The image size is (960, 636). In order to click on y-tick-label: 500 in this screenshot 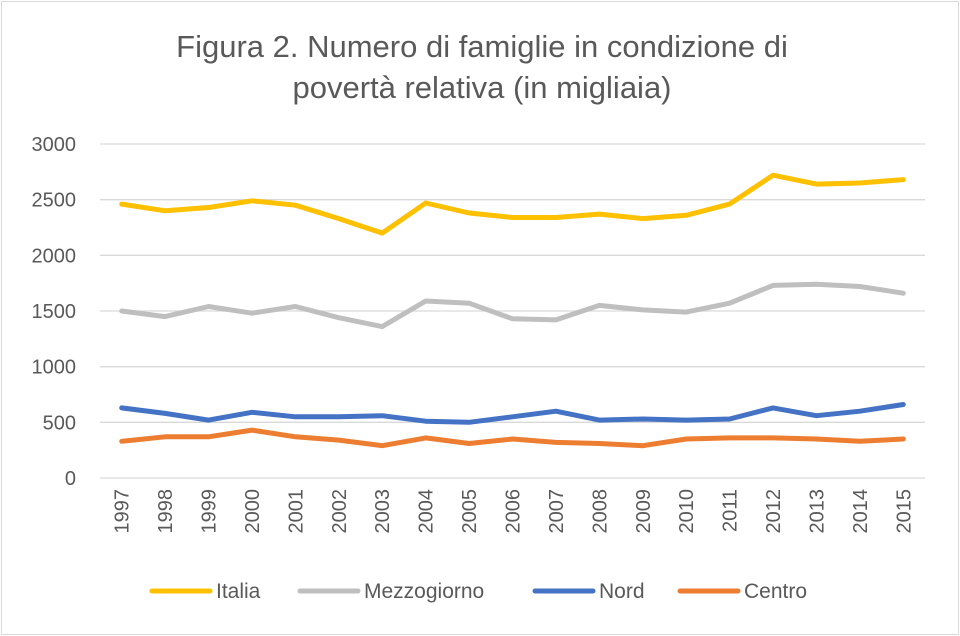, I will do `click(59, 423)`.